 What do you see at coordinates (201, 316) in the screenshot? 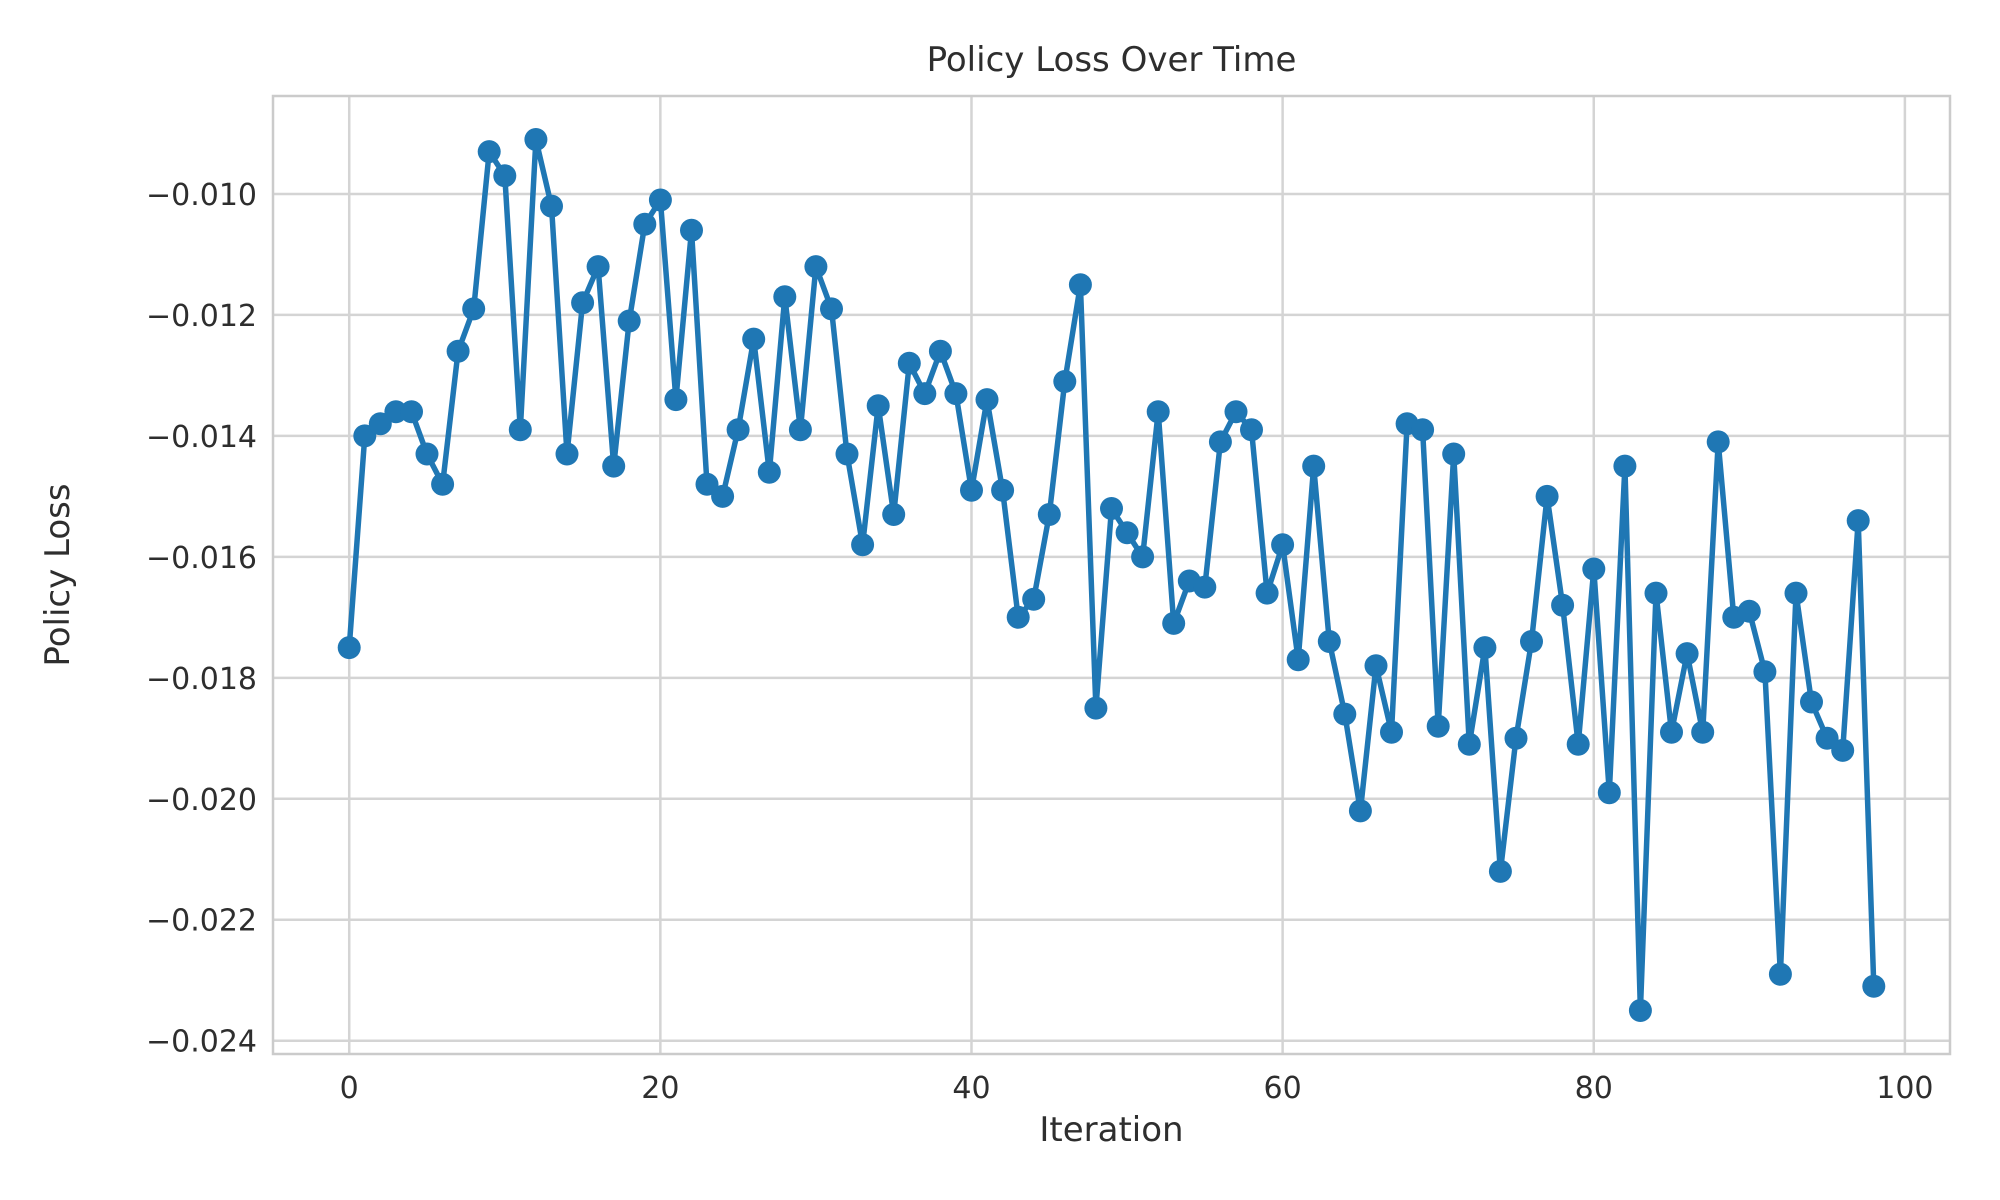
I see `y-tick-label: −0.012` at bounding box center [201, 316].